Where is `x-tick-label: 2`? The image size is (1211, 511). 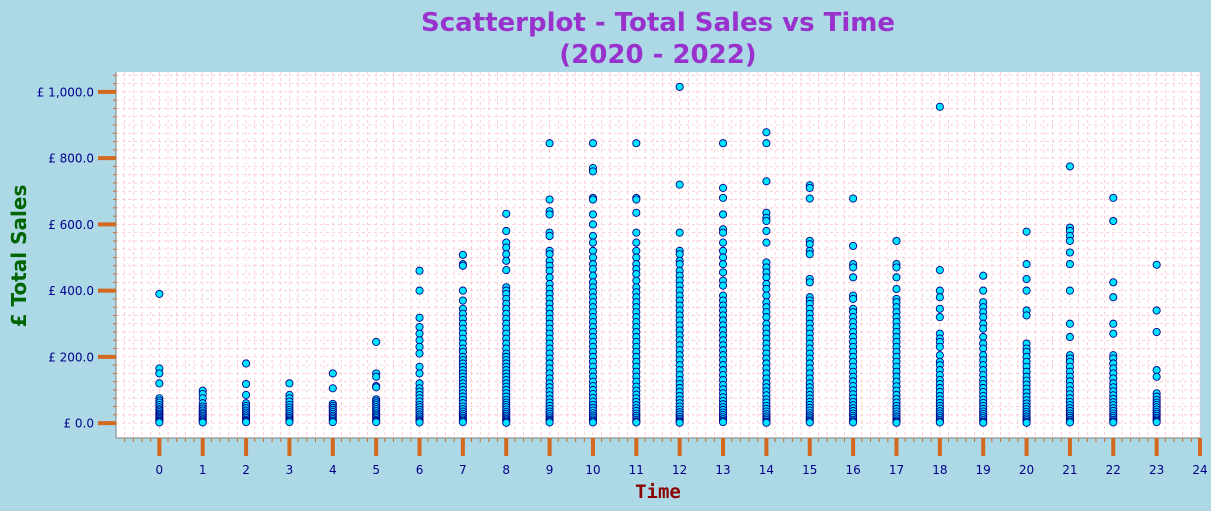
x-tick-label: 2 is located at coordinates (246, 470).